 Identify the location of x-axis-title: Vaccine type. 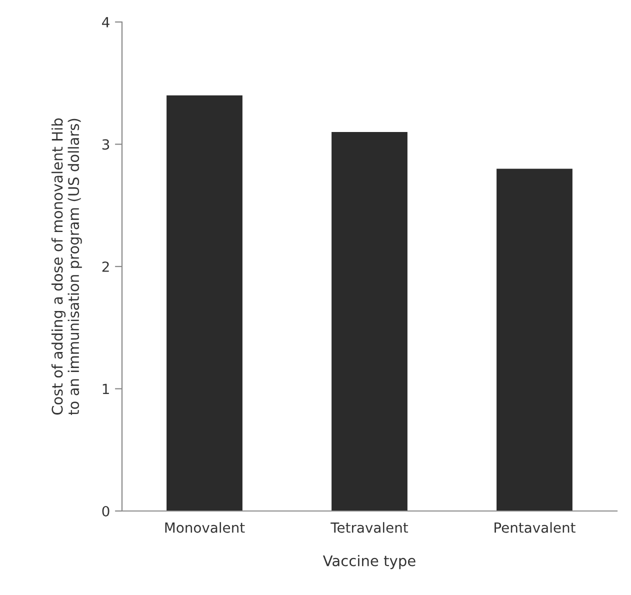
(369, 562).